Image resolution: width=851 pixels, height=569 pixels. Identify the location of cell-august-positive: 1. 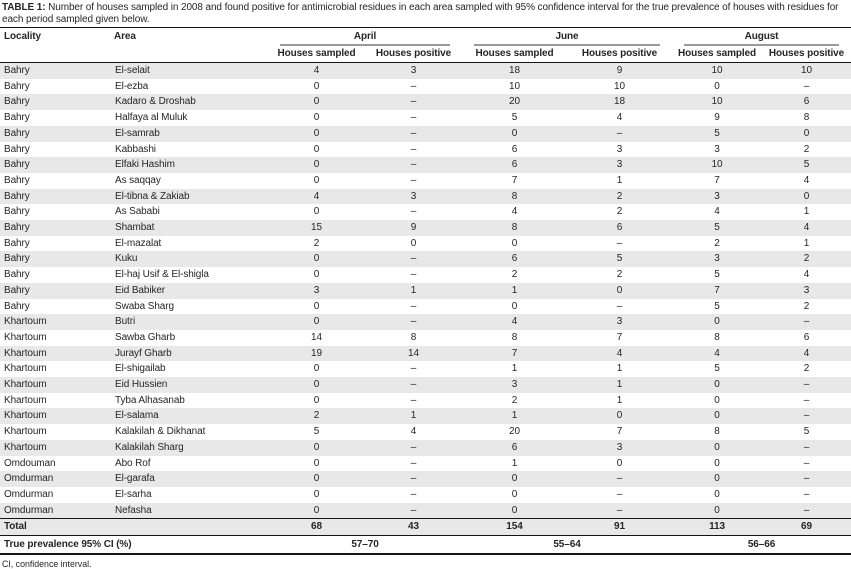
(806, 243).